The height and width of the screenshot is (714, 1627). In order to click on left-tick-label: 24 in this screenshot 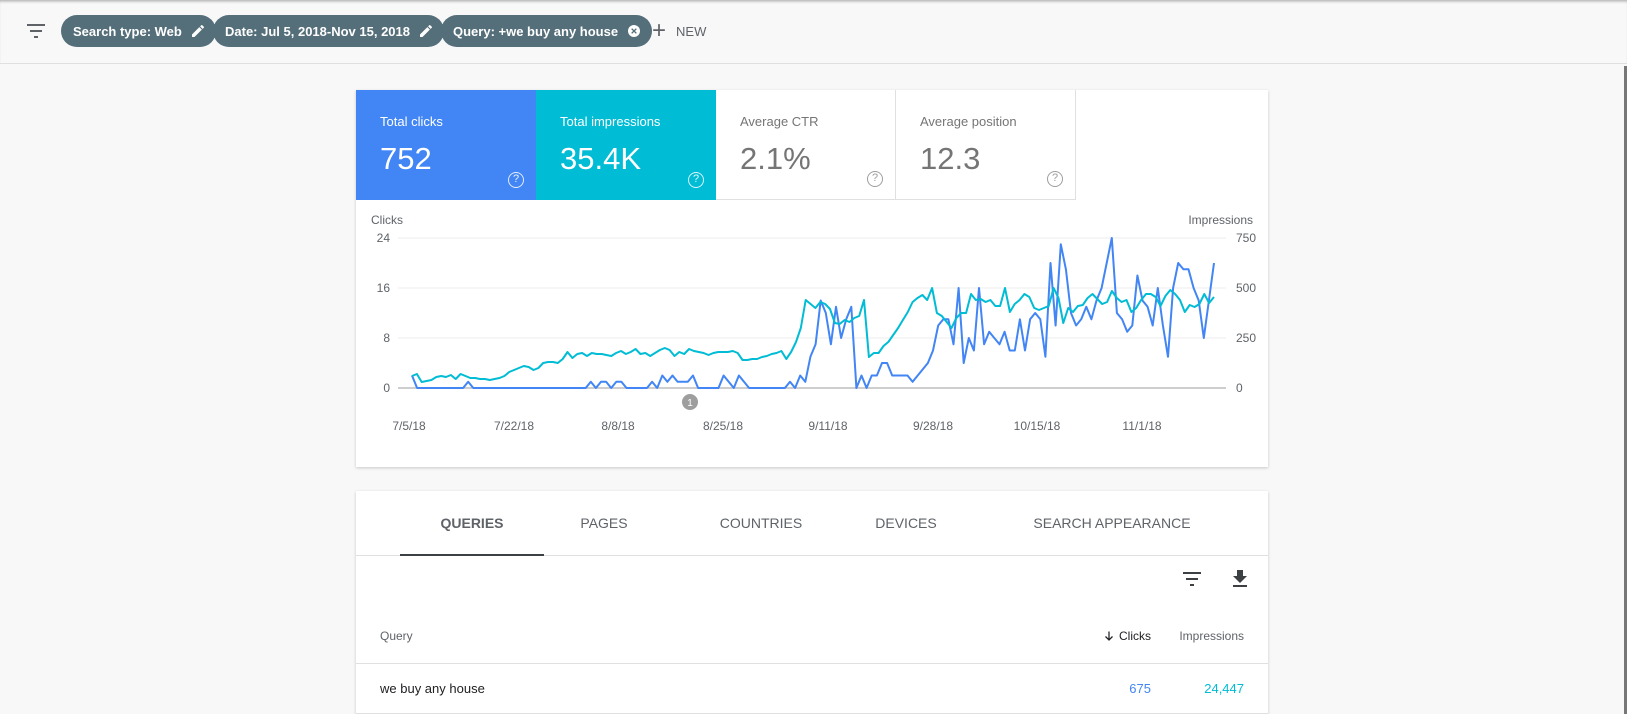, I will do `click(384, 238)`.